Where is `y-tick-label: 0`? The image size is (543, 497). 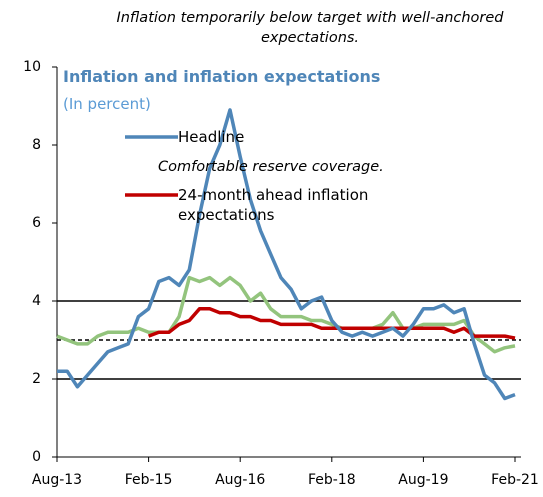 y-tick-label: 0 is located at coordinates (36, 457).